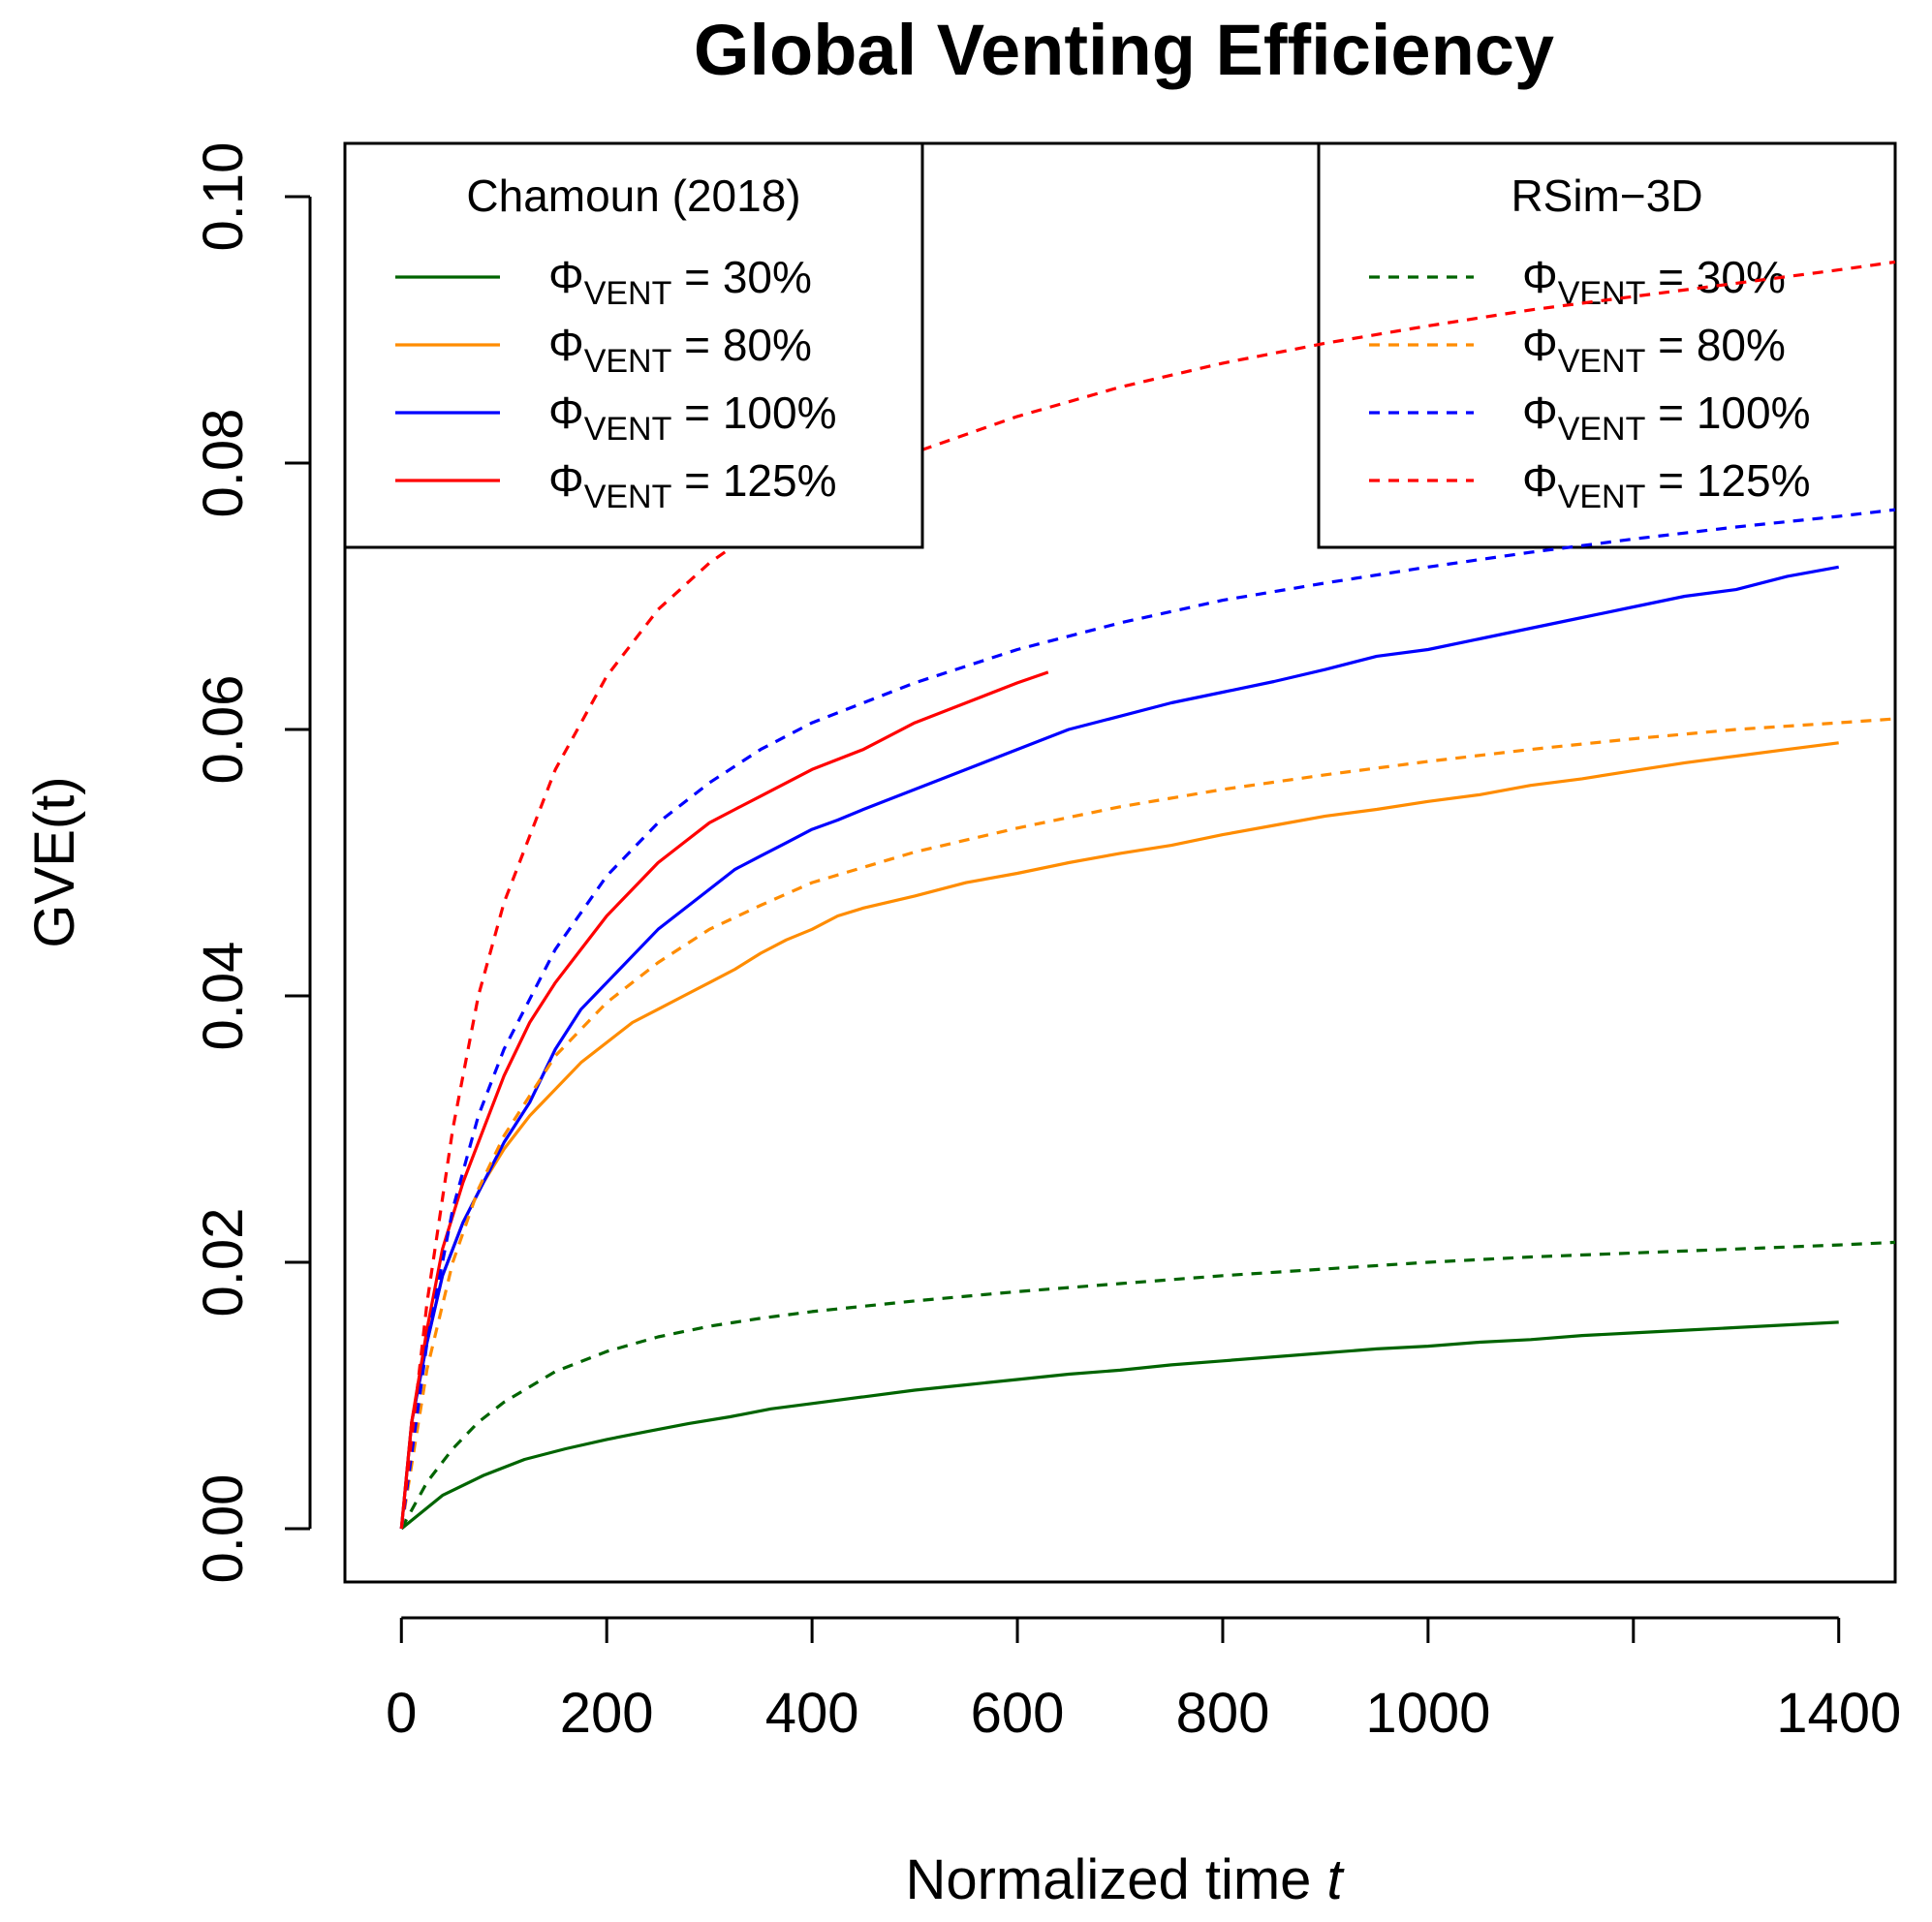 Image resolution: width=1932 pixels, height=1922 pixels. I want to click on legend-label-rsim-2: ΦVENT = 100%, so click(1666, 418).